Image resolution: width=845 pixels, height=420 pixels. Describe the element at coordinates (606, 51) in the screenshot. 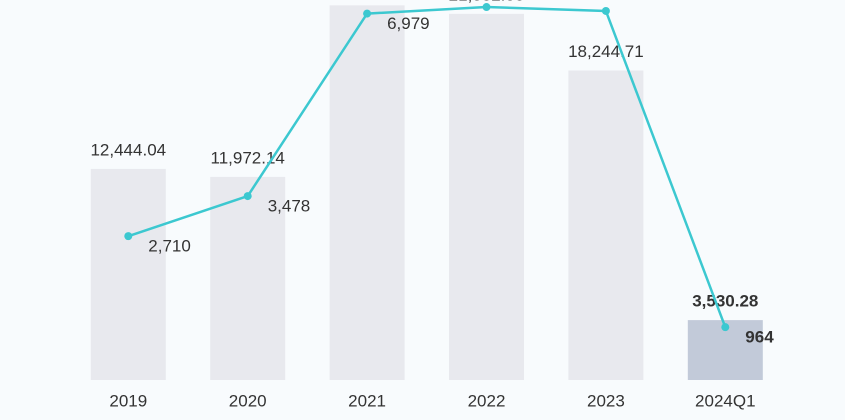

I see `bar-value-label: 18,244.71` at that location.